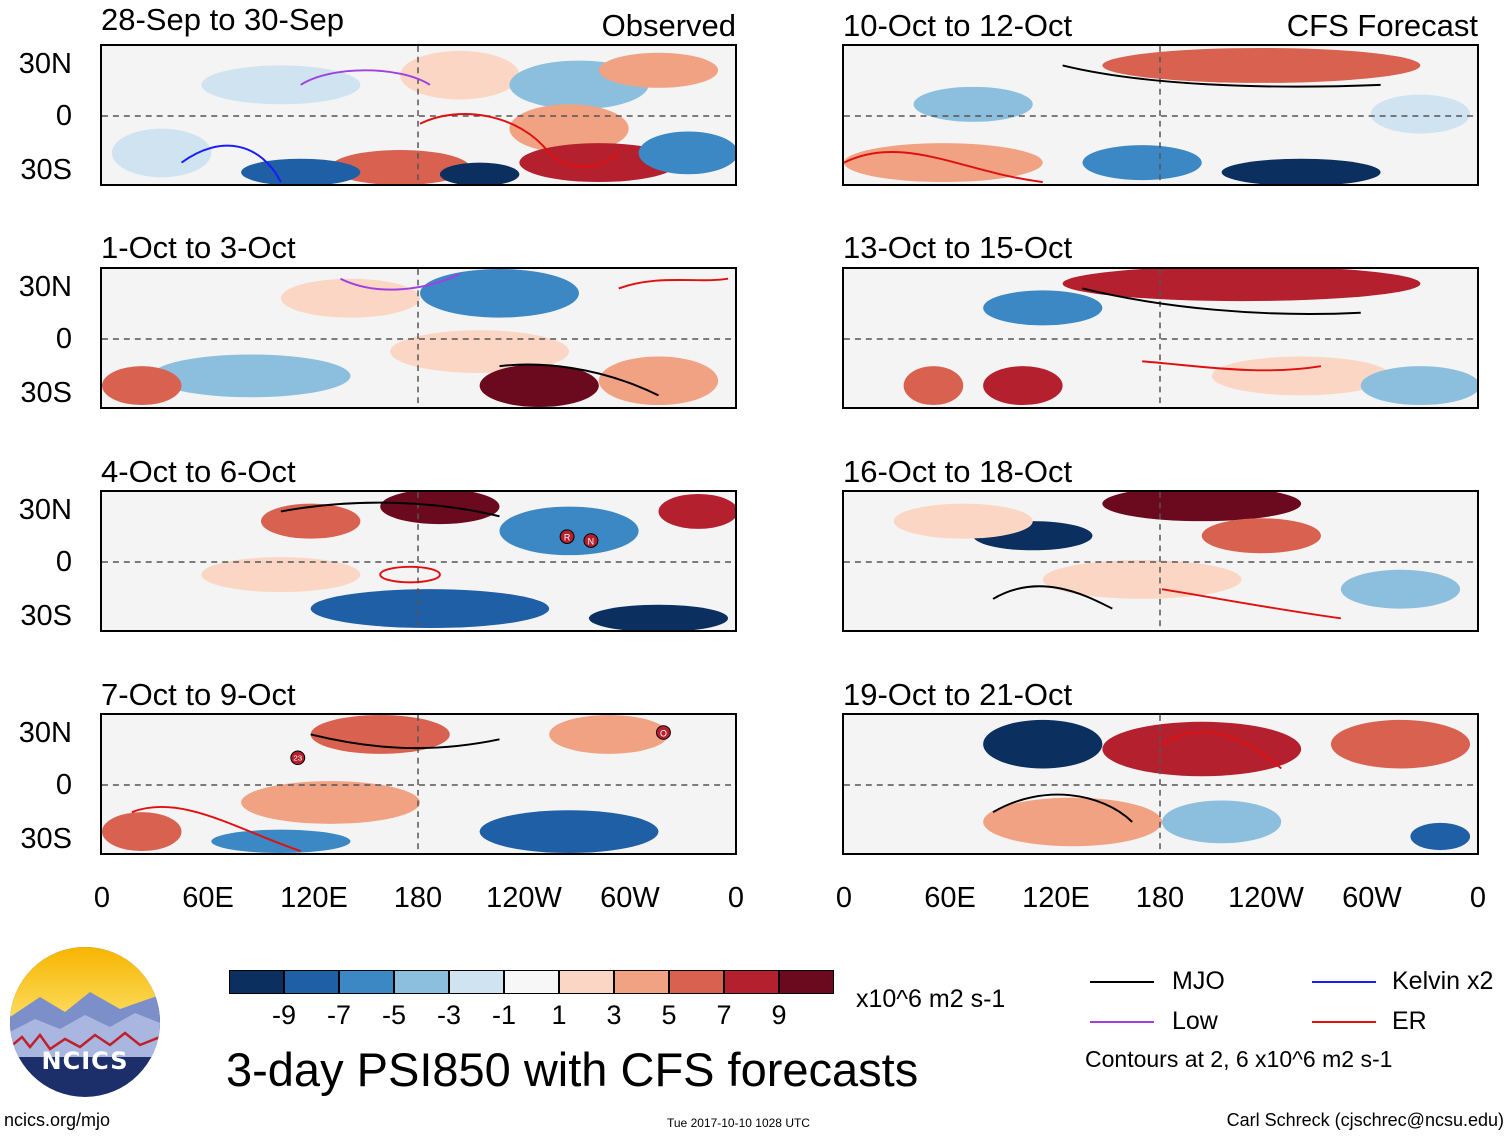 The height and width of the screenshot is (1137, 1510). What do you see at coordinates (1122, 1022) in the screenshot?
I see `legend-line-low` at bounding box center [1122, 1022].